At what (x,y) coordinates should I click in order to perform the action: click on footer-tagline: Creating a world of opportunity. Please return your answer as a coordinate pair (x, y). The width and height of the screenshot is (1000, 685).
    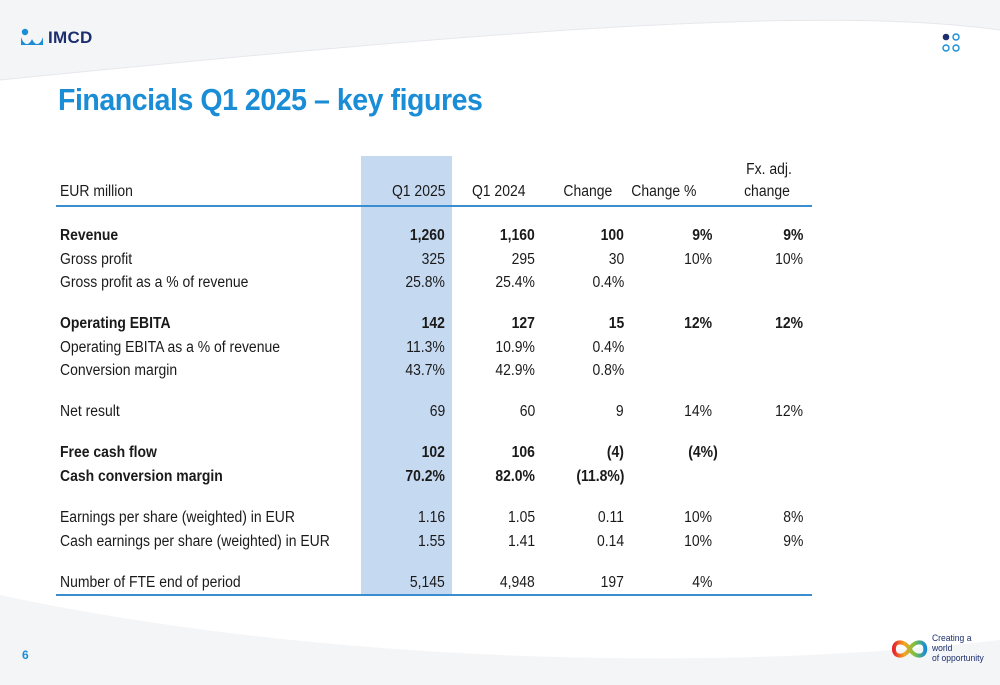
    Looking at the image, I should click on (962, 649).